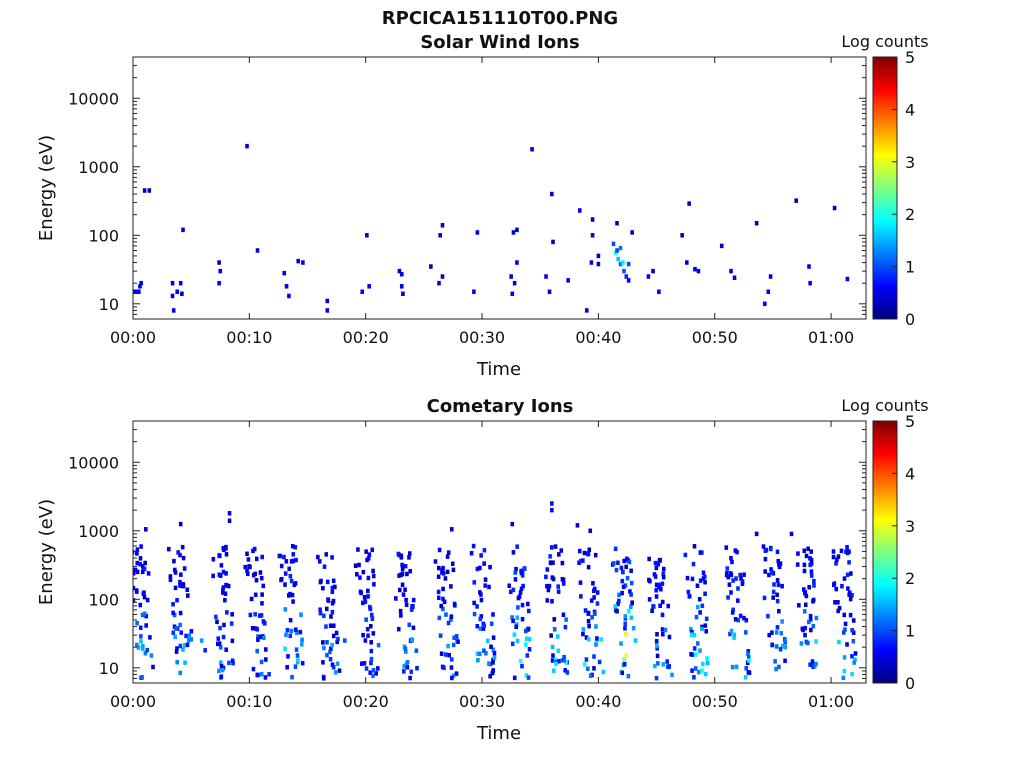  I want to click on colorbar-tick-label: 2, so click(910, 214).